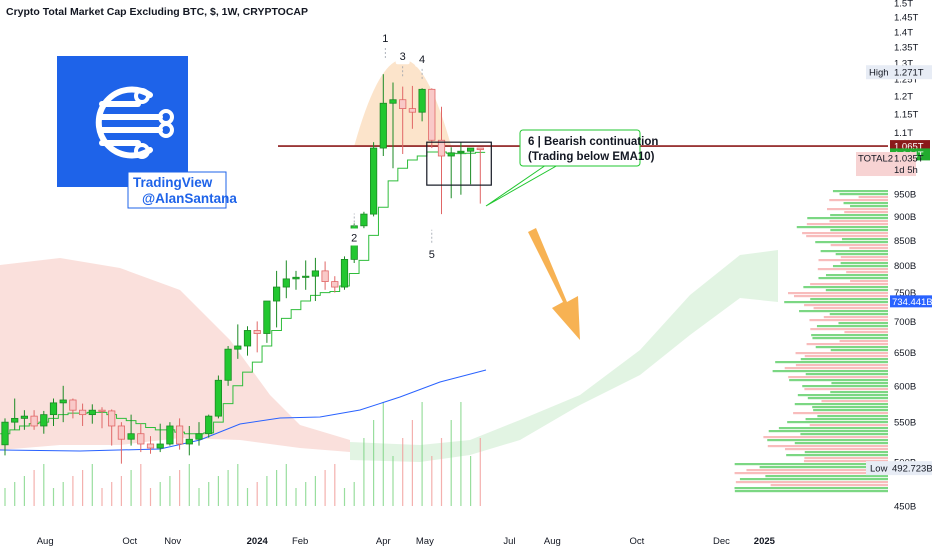  What do you see at coordinates (459, 163) in the screenshot?
I see `consolidation-box` at bounding box center [459, 163].